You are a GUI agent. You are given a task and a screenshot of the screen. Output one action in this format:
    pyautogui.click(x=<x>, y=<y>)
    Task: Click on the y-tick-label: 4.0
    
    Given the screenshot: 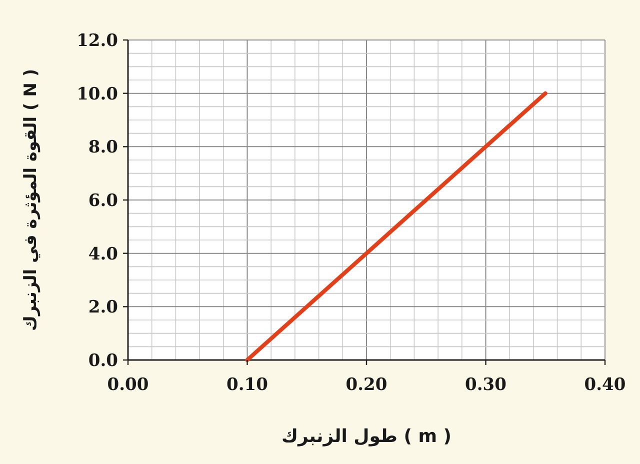 What is the action you would take?
    pyautogui.click(x=103, y=254)
    